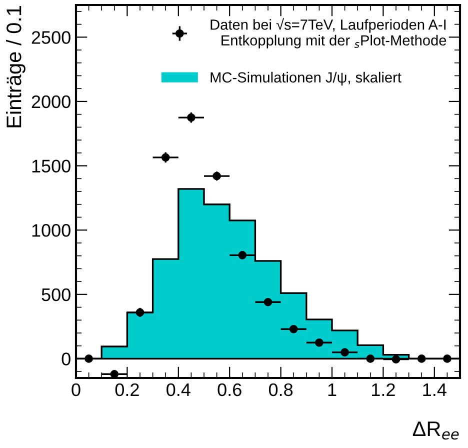  I want to click on y-tick-label: 2500, so click(51, 37).